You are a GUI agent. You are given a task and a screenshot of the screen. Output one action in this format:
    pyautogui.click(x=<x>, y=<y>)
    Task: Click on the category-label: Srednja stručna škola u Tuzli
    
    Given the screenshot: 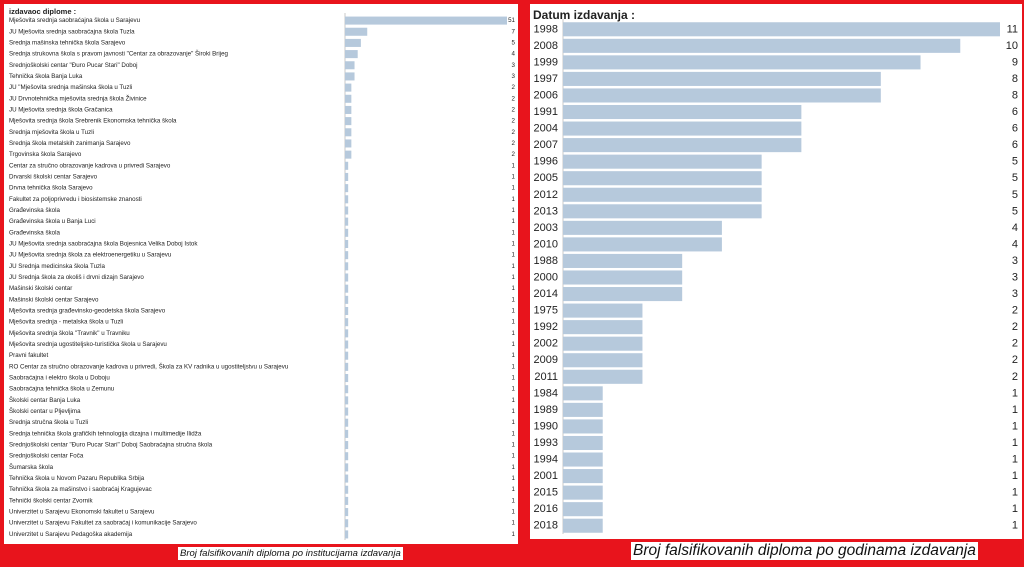 What is the action you would take?
    pyautogui.click(x=48, y=422)
    